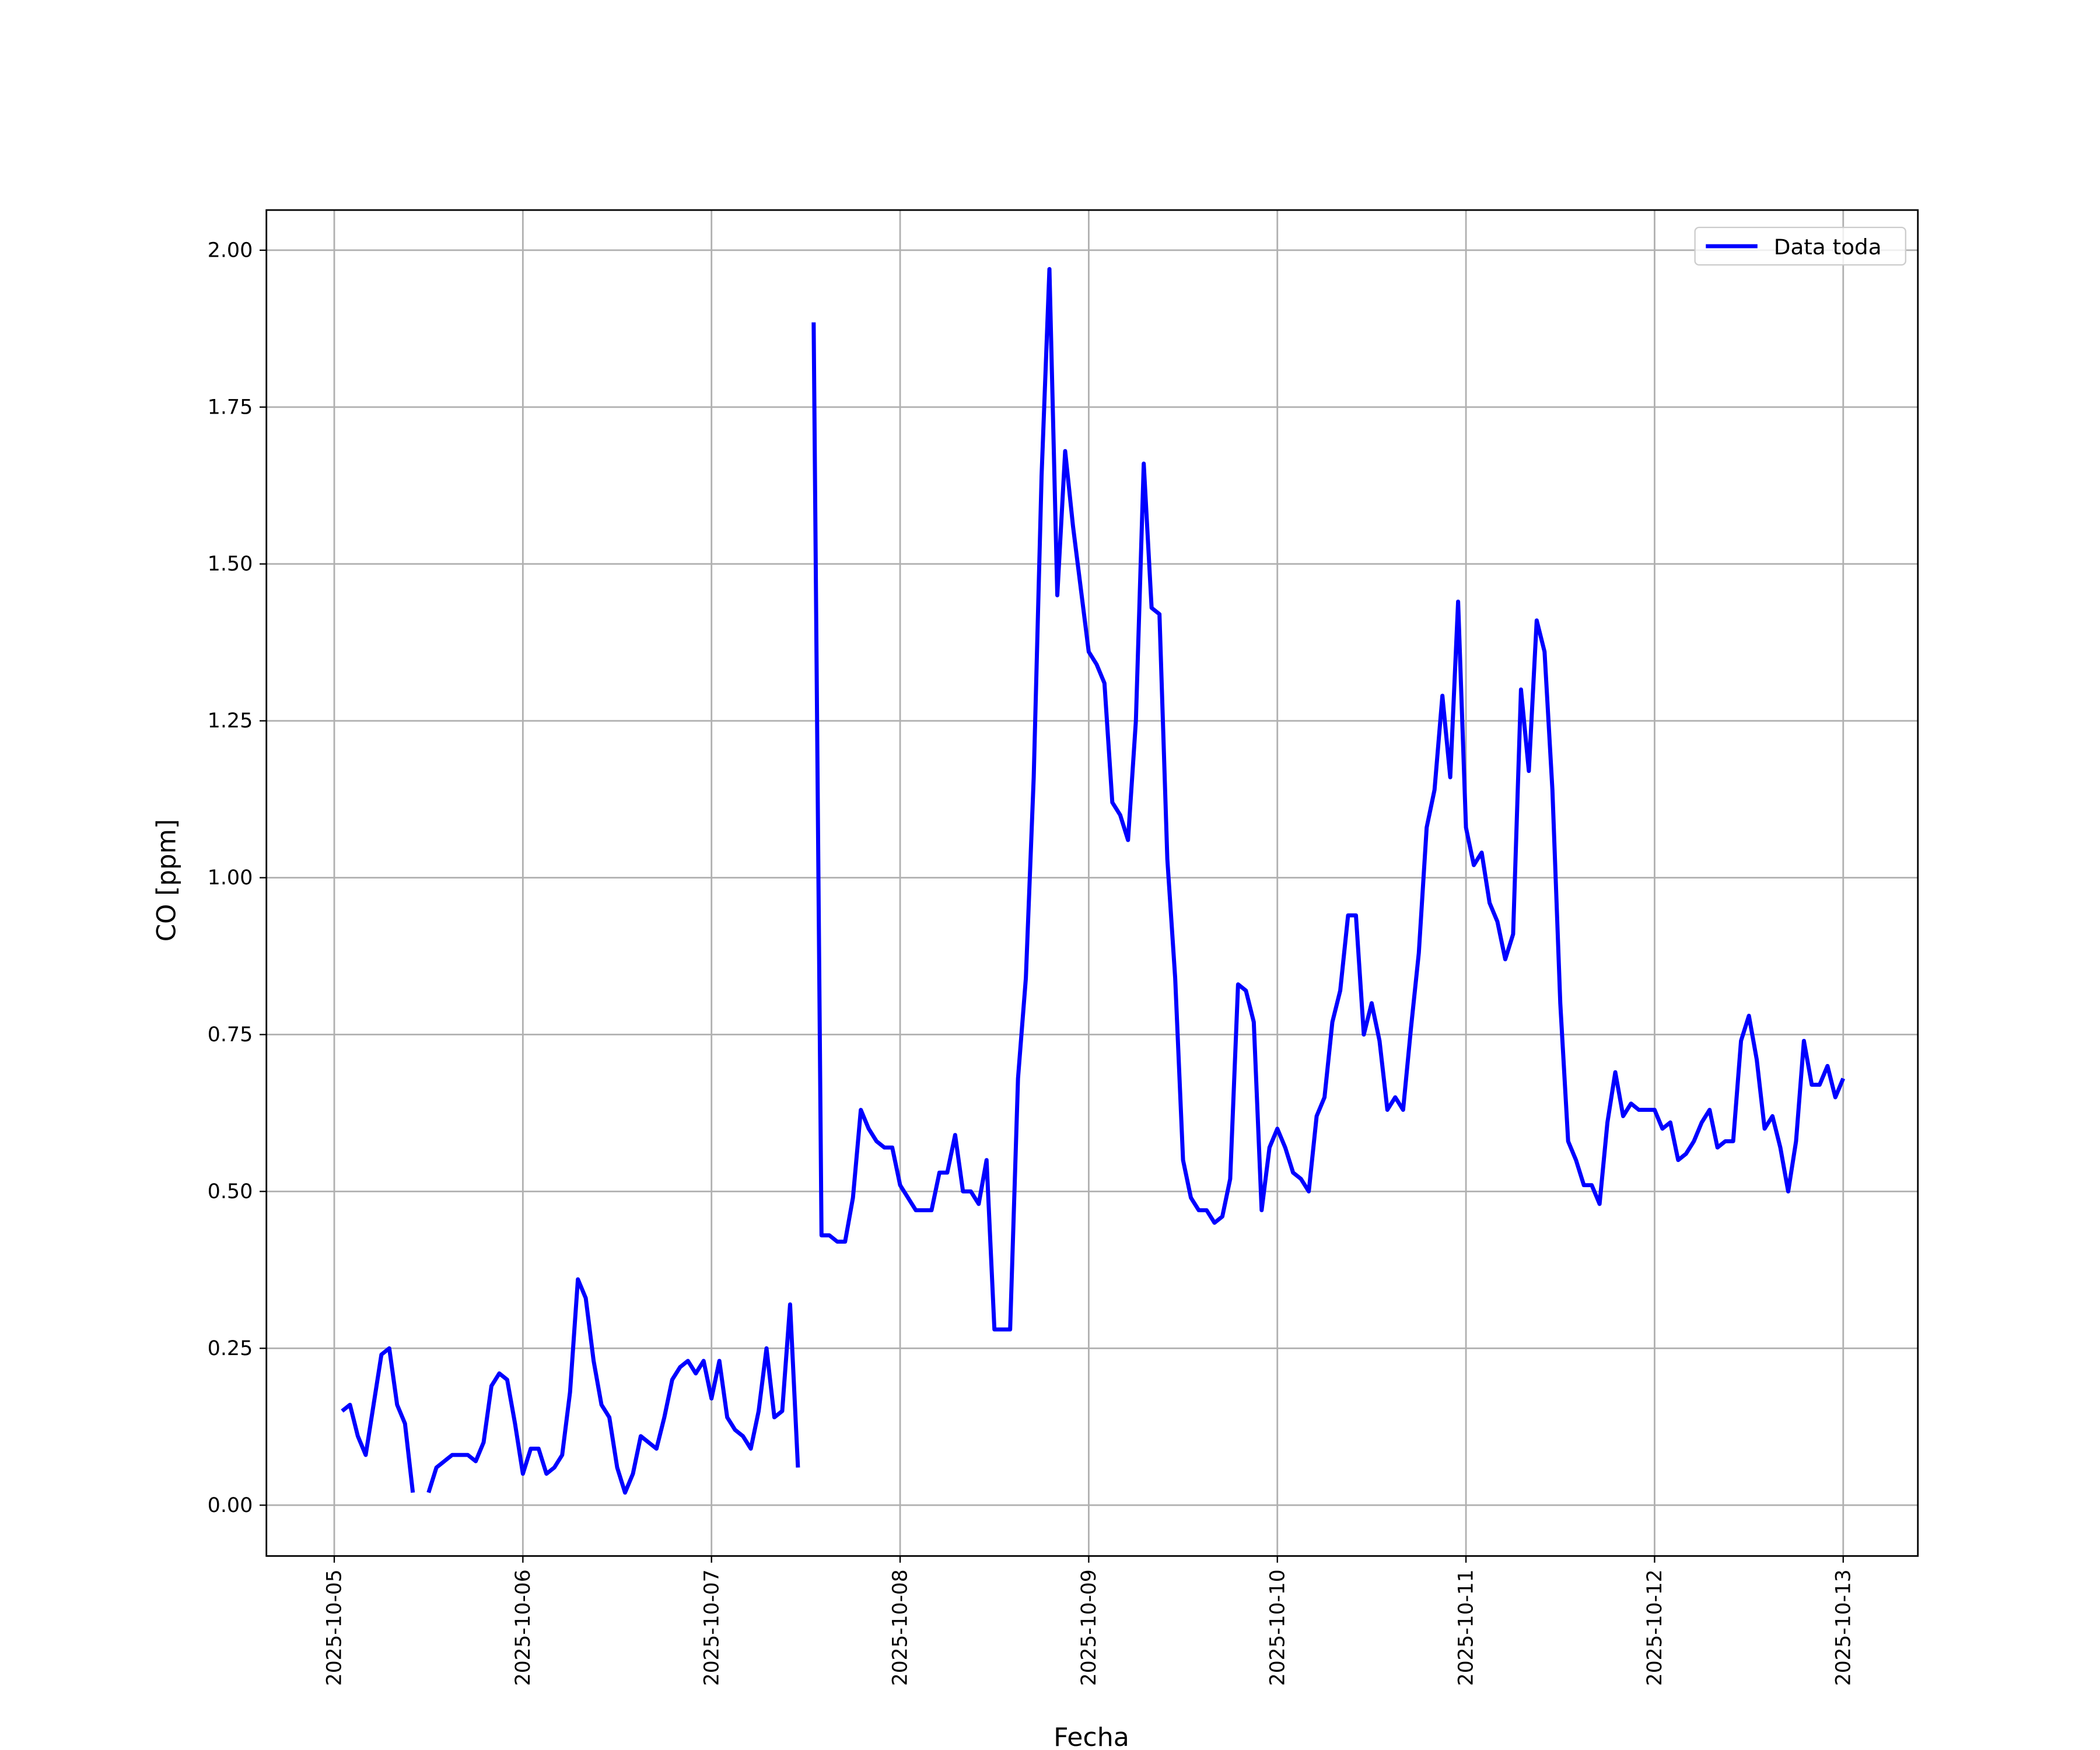  What do you see at coordinates (1091, 1736) in the screenshot?
I see `x-axis-label: Fecha` at bounding box center [1091, 1736].